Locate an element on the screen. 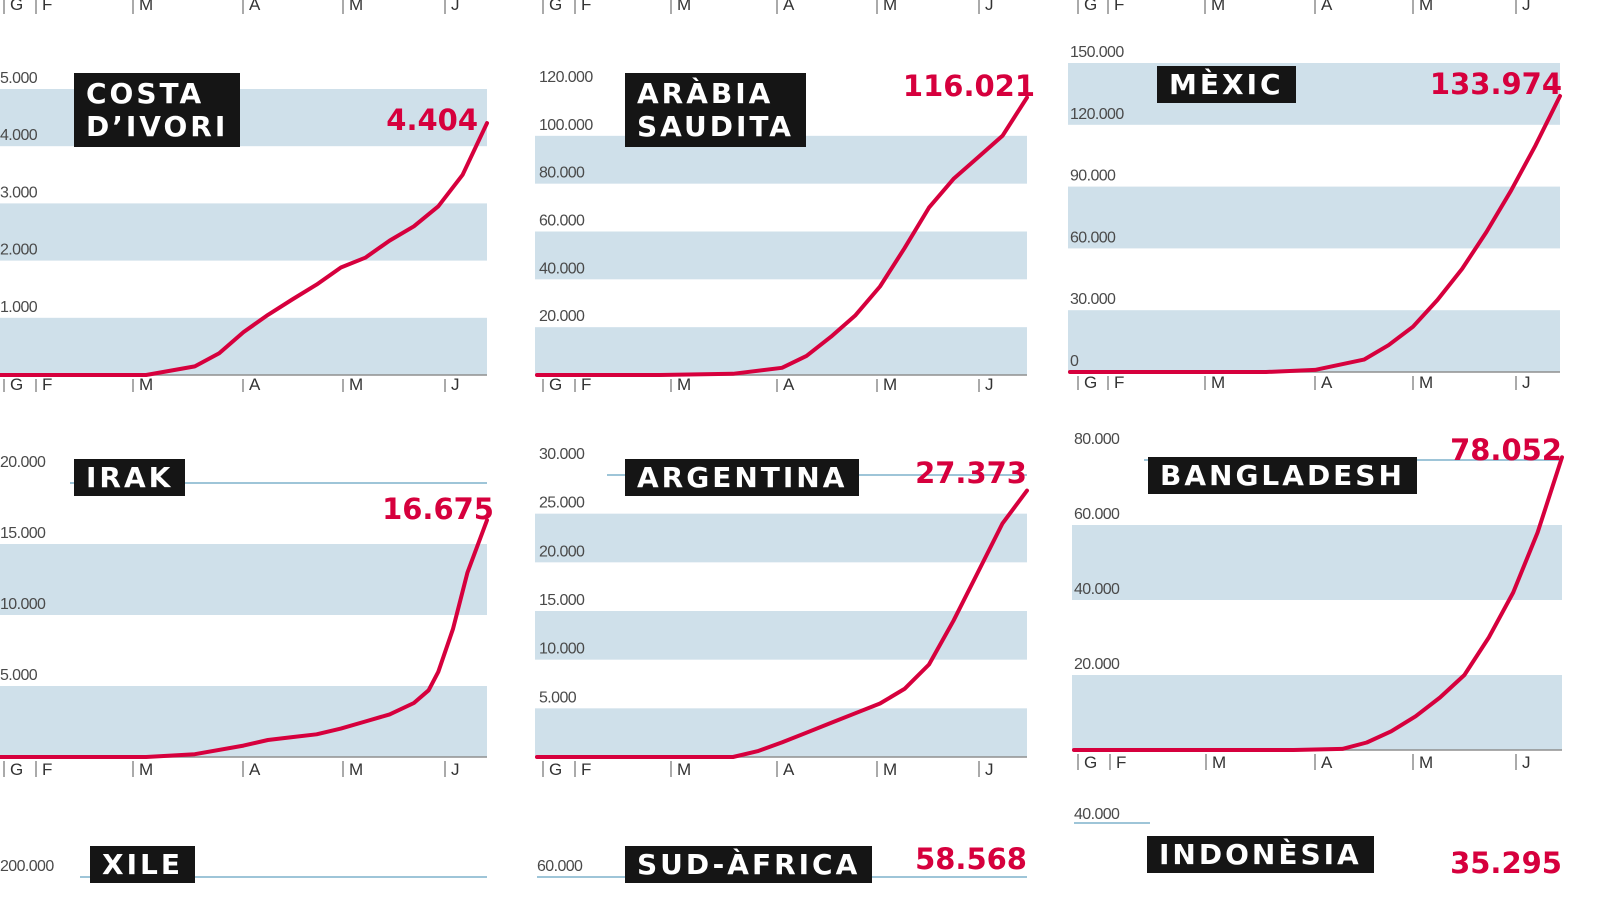 The image size is (1600, 905). final-value-label: 78.052 is located at coordinates (1506, 450).